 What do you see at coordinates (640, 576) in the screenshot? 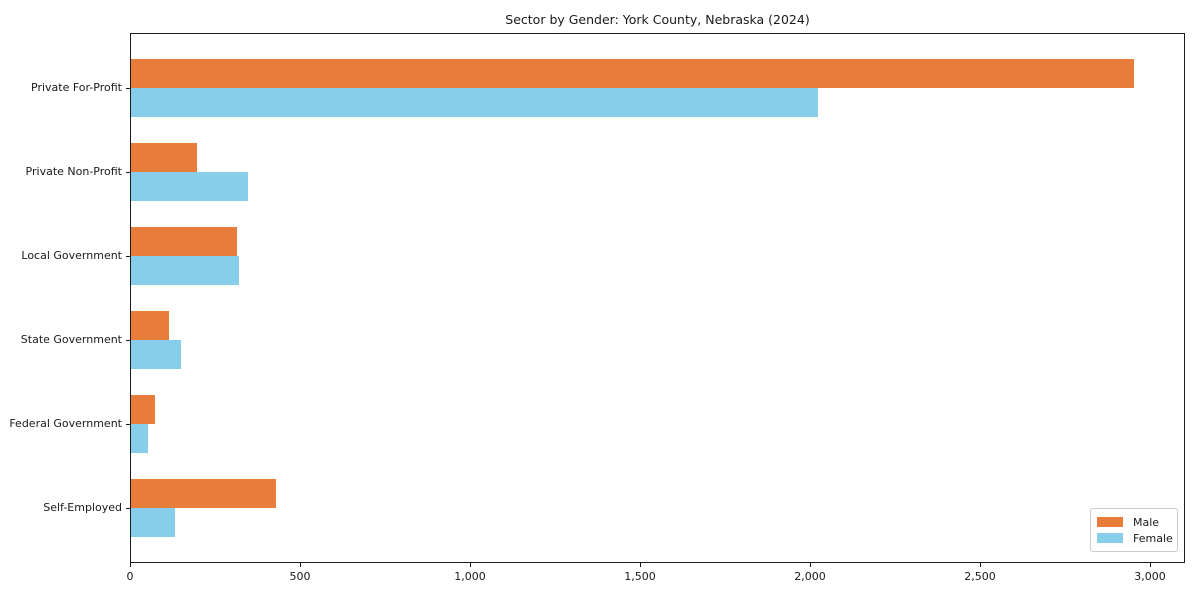
I see `xtick-label: 1,500` at bounding box center [640, 576].